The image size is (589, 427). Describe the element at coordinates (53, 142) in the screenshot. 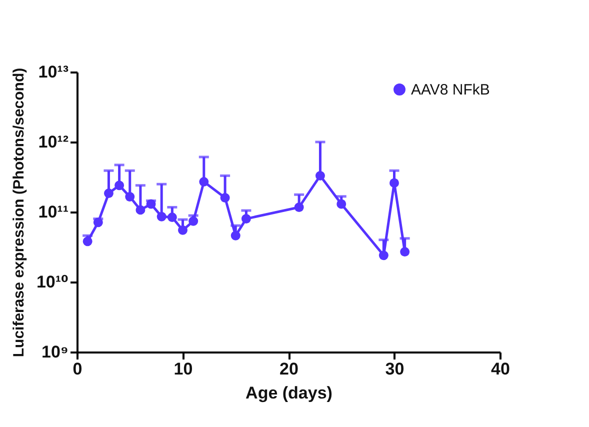

I see `y-tick-label: 10¹²` at that location.